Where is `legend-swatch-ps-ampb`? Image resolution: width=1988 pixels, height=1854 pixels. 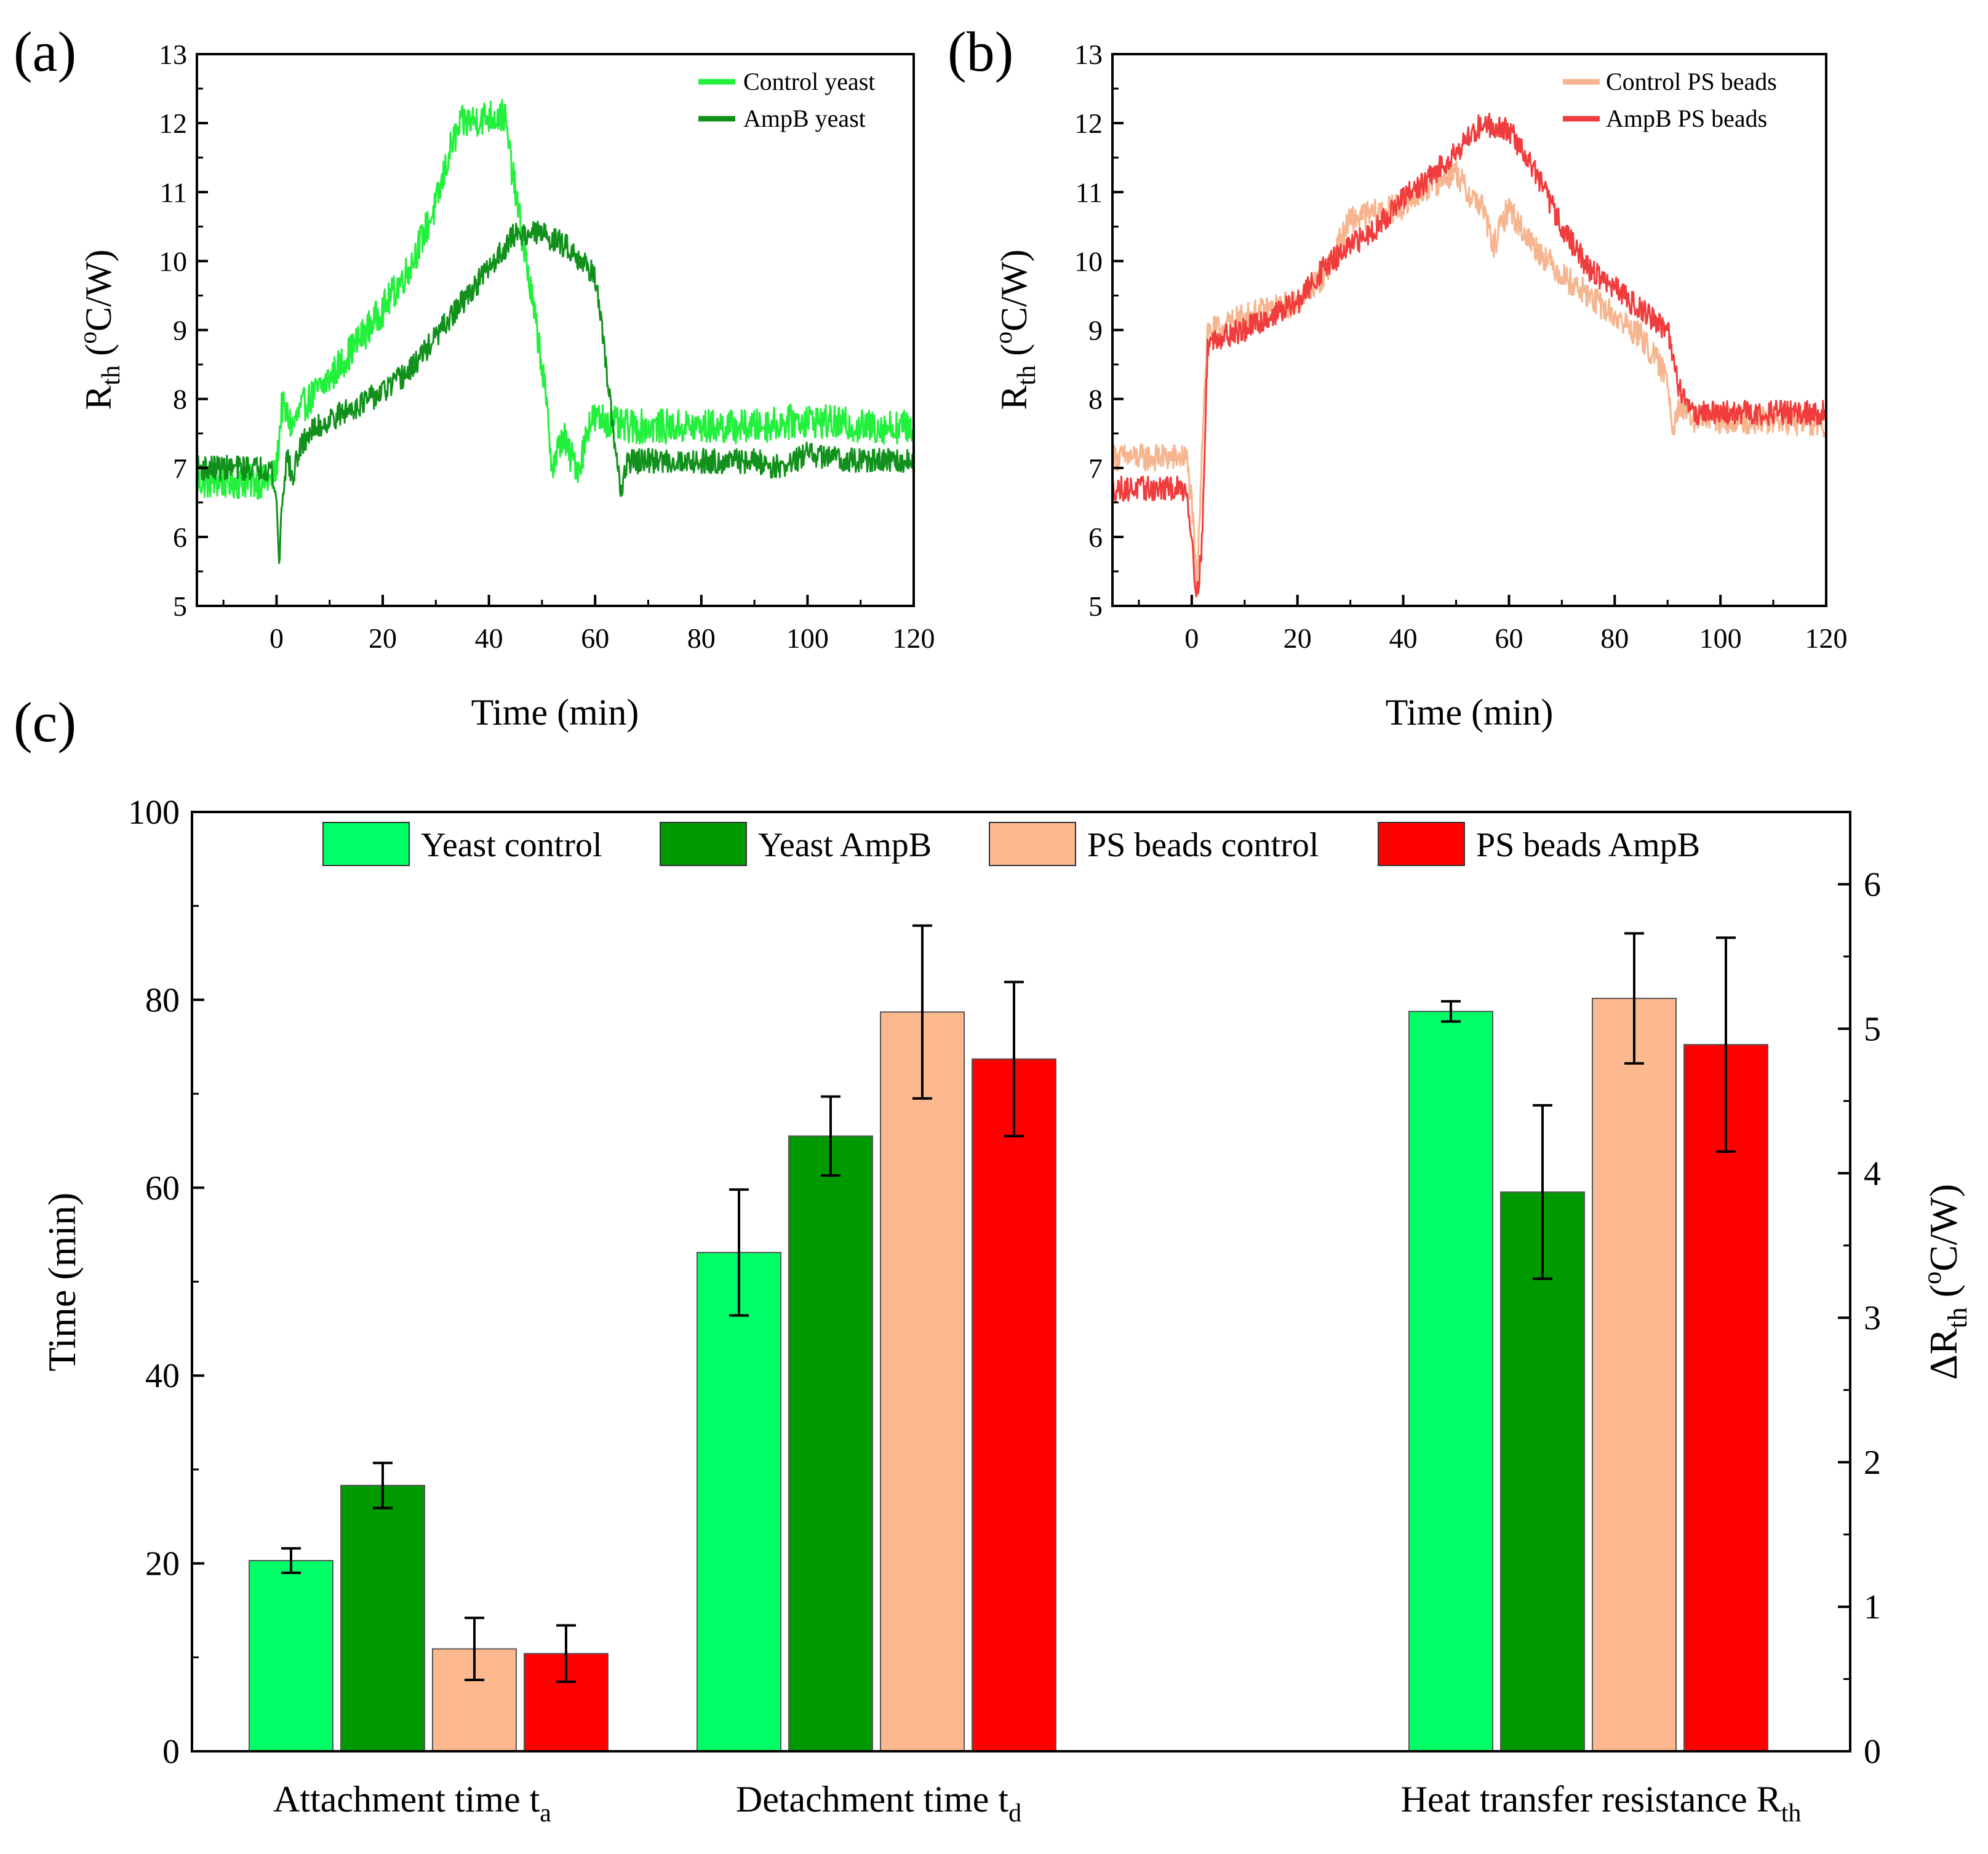 legend-swatch-ps-ampb is located at coordinates (1421, 844).